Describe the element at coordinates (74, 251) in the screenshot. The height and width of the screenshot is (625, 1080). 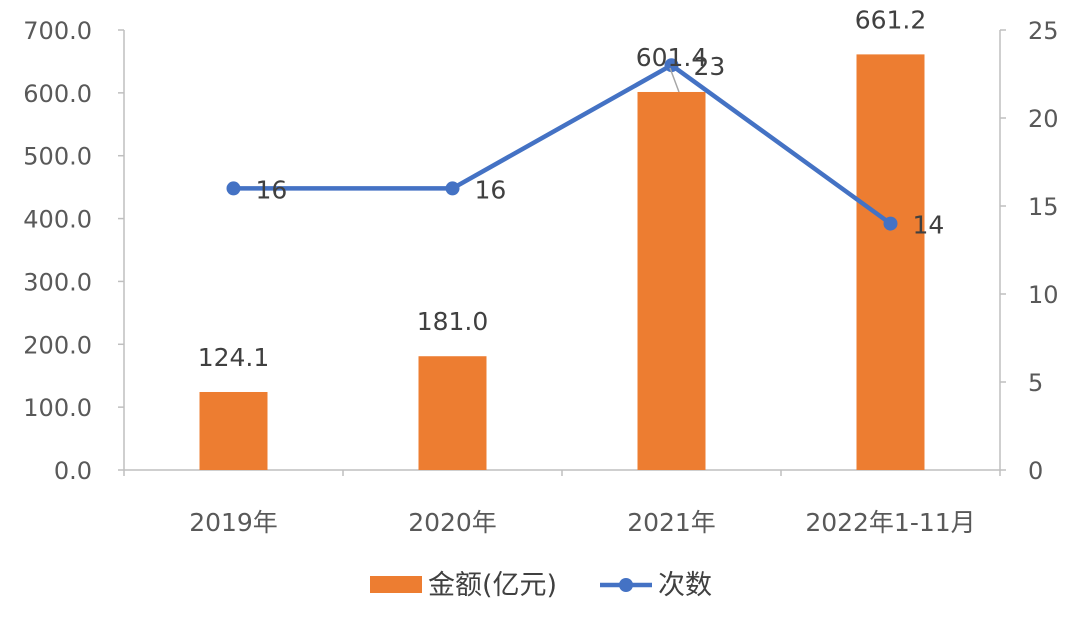
I see `left-y-axis: 0.0 100.0 200.0 300.0 400.0 500.0 600.0 700.0` at that location.